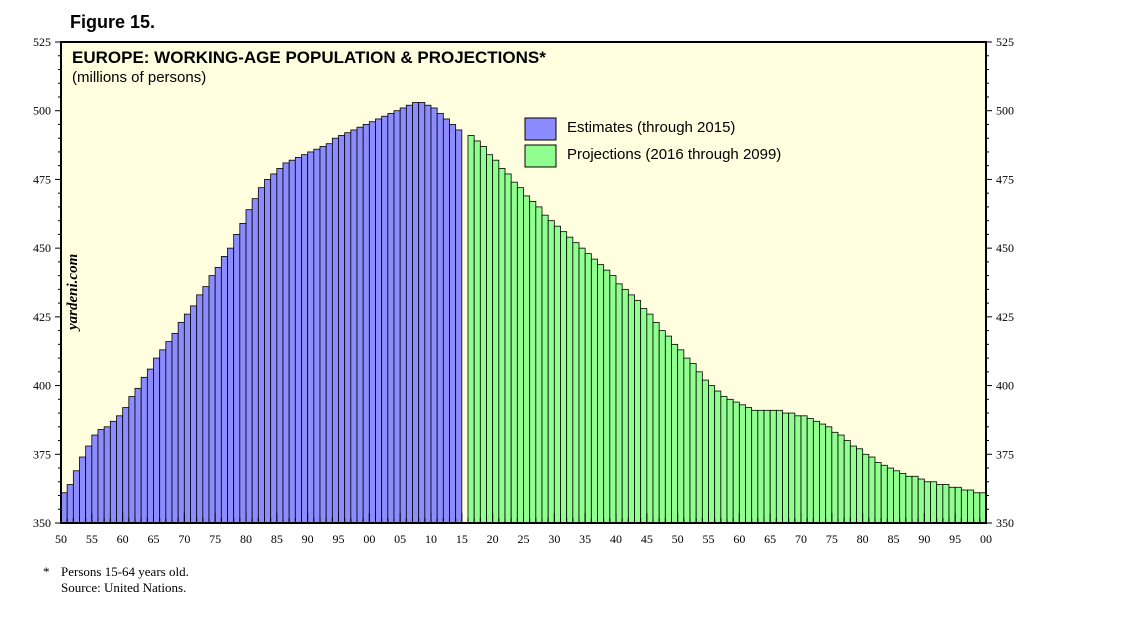 This screenshot has height=630, width=1138. I want to click on bar-2074, so click(829, 475).